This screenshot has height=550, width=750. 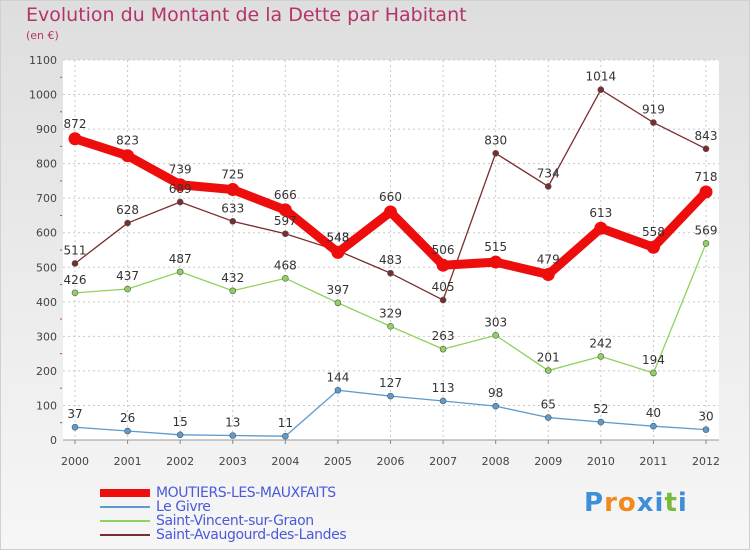 I want to click on data-label: 872, so click(x=75, y=124).